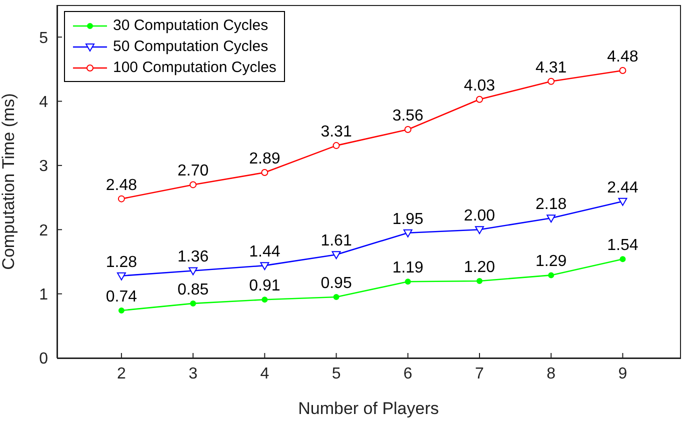  Describe the element at coordinates (336, 373) in the screenshot. I see `x-tick-label: 5` at that location.